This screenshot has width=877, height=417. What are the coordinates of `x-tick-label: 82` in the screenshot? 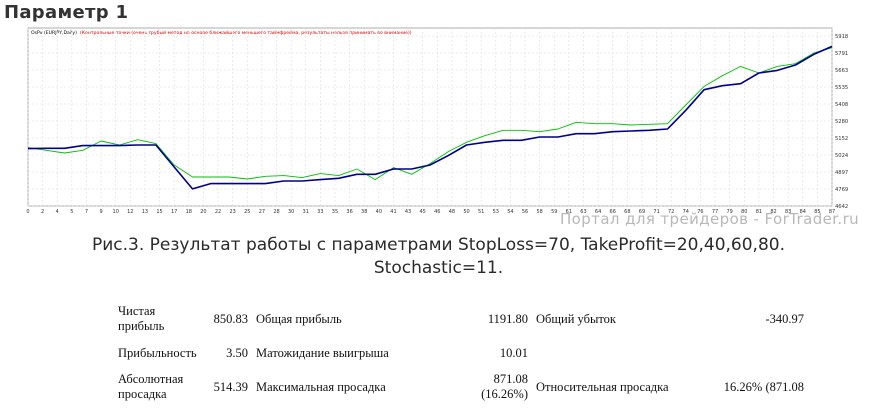 It's located at (773, 212).